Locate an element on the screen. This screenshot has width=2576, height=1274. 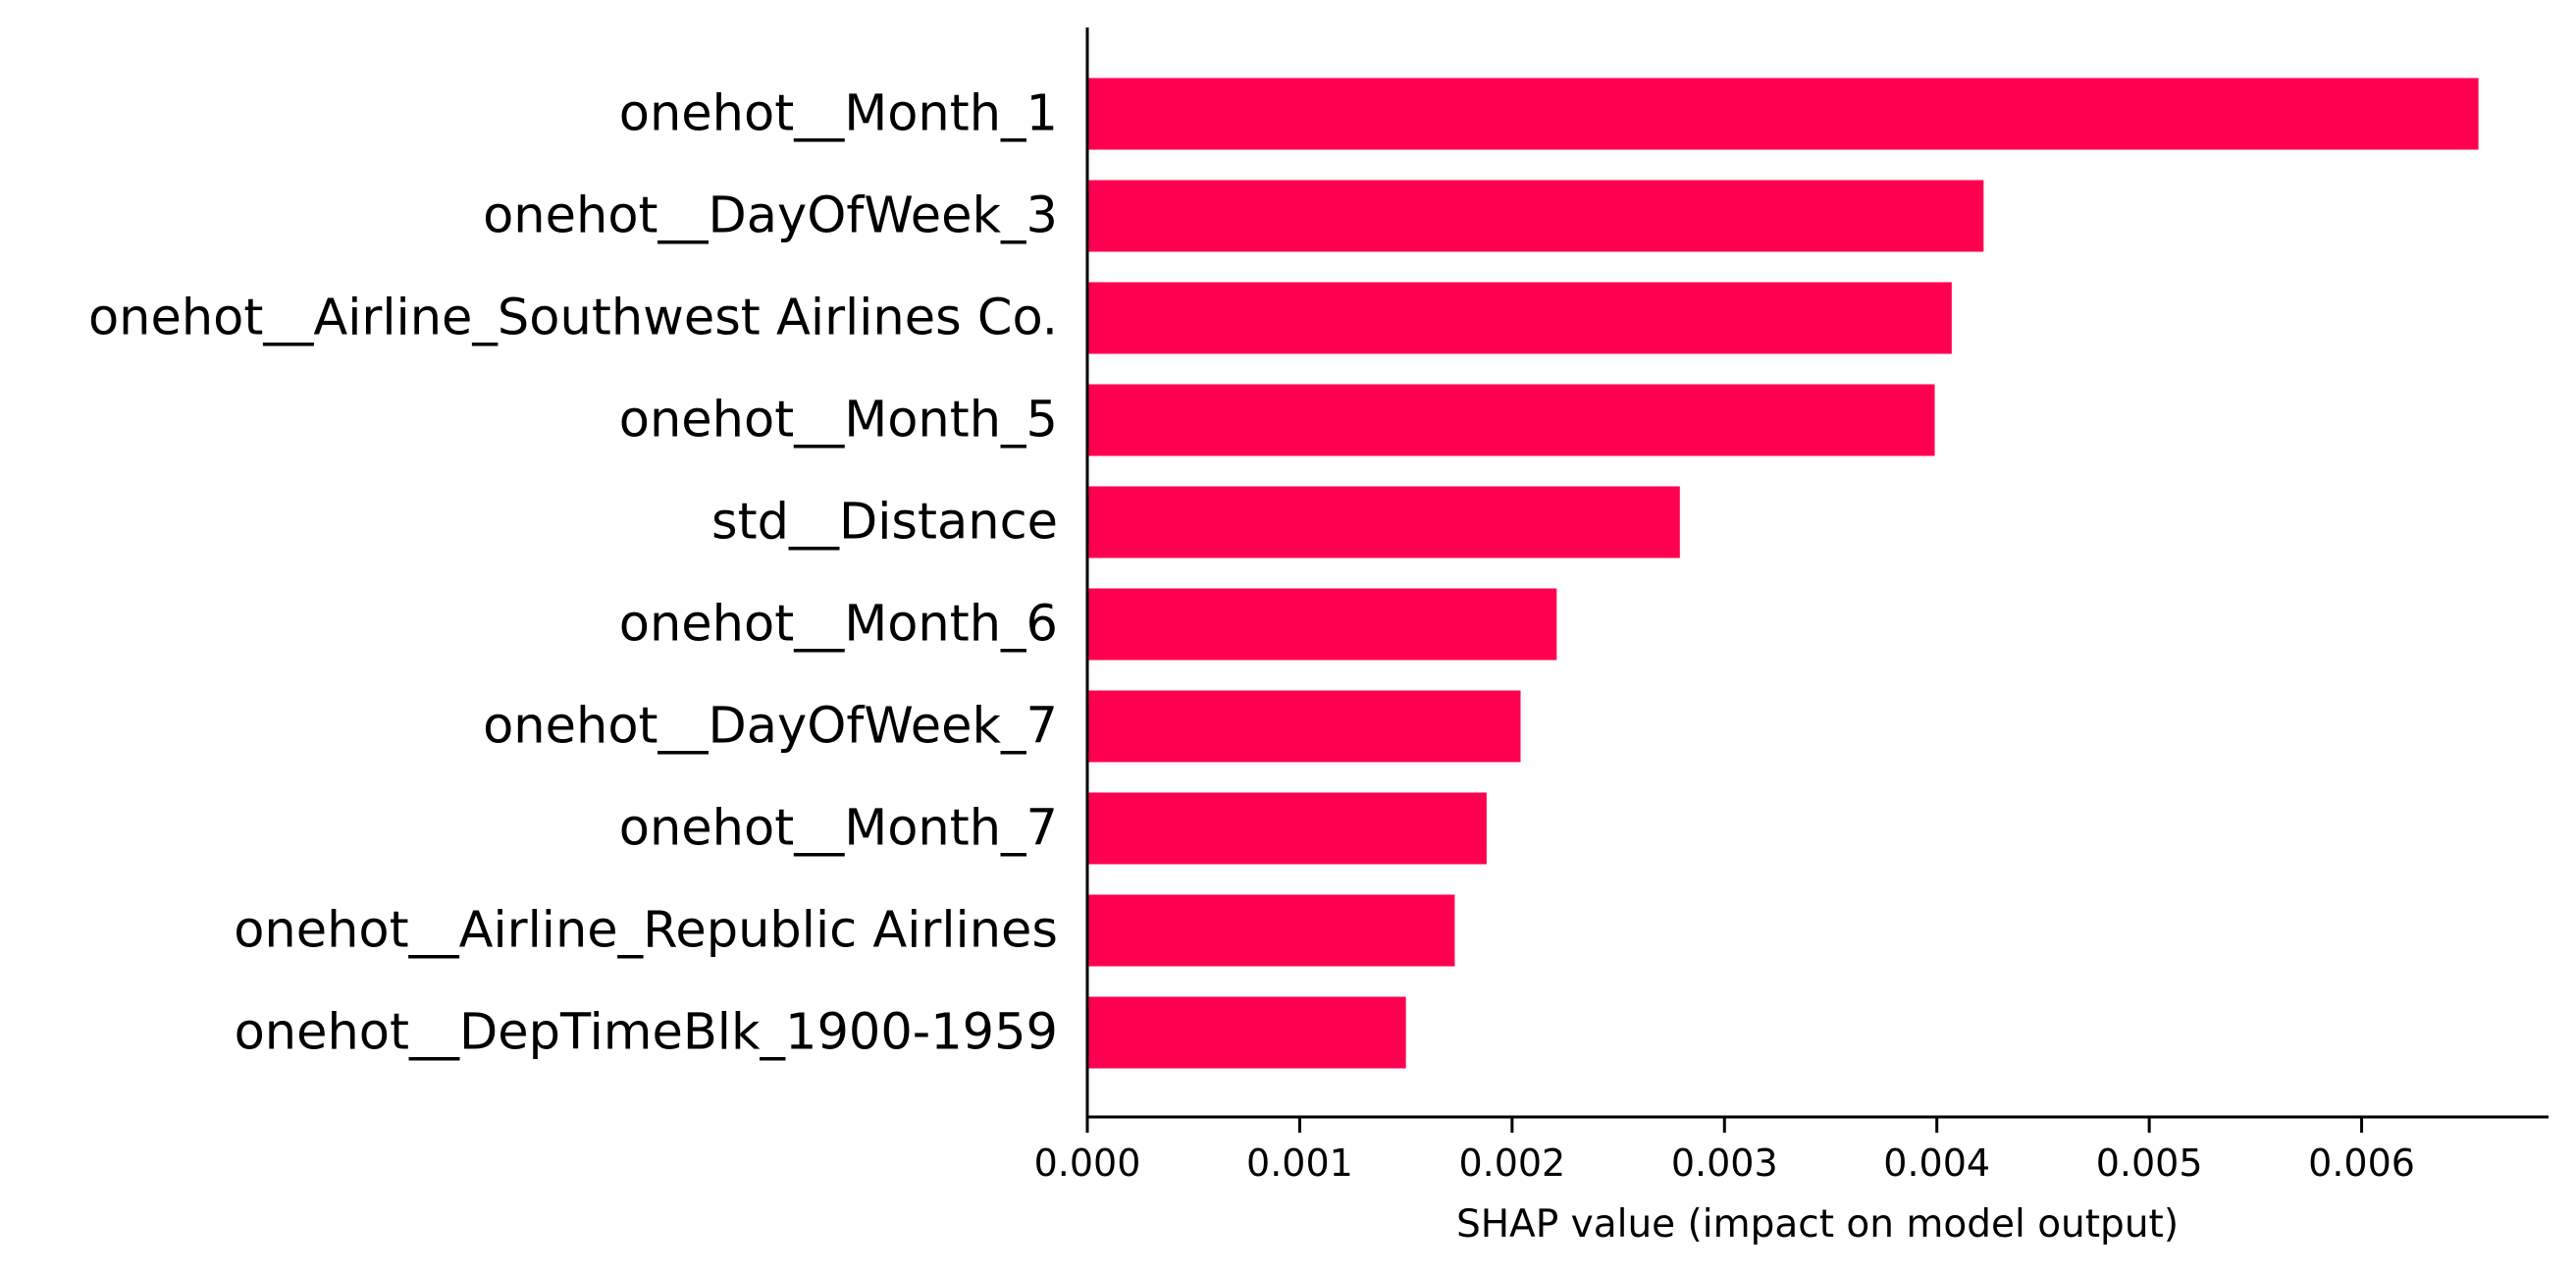
feature-label-2: onehot__DayOfWeek_3 is located at coordinates (770, 216).